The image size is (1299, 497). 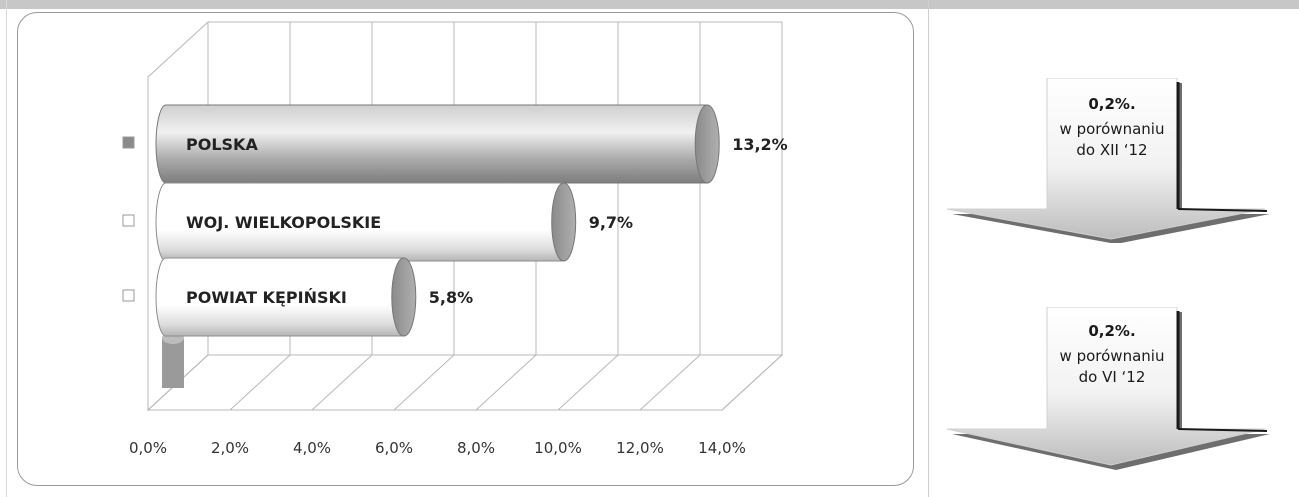 What do you see at coordinates (222, 144) in the screenshot?
I see `category-label: POLSKA` at bounding box center [222, 144].